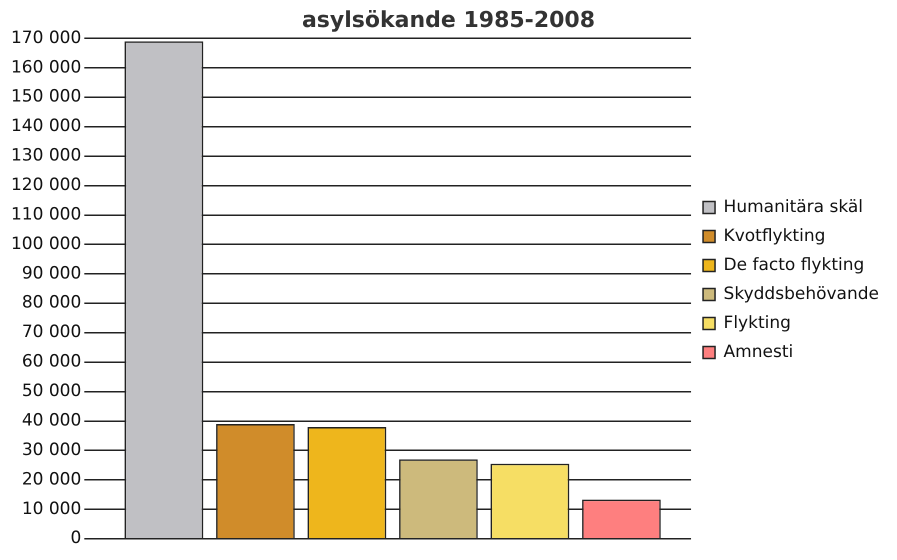 The width and height of the screenshot is (897, 560). Describe the element at coordinates (52, 450) in the screenshot. I see `y-tick-label: 30 000` at that location.